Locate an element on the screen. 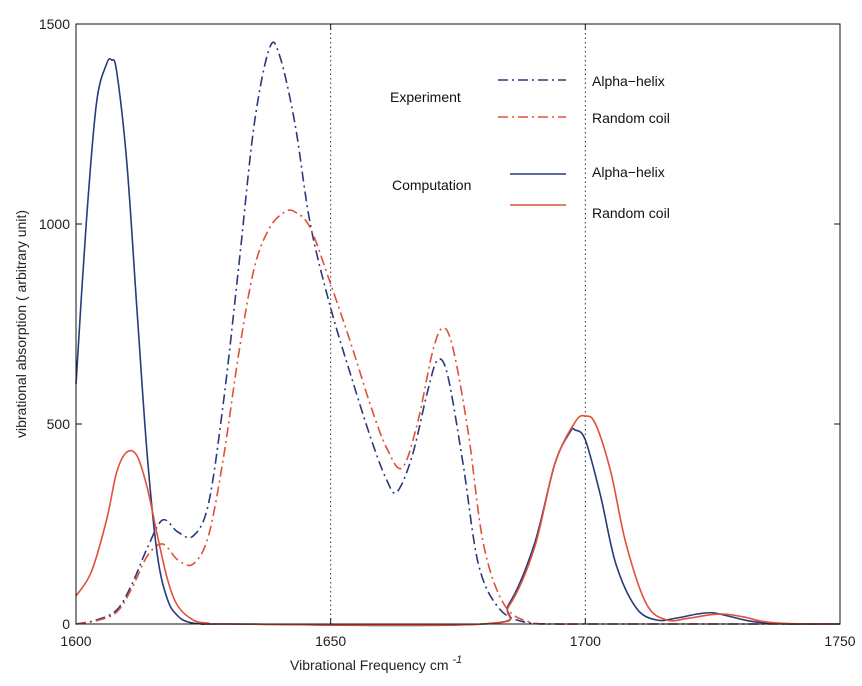 The width and height of the screenshot is (862, 686). legend-group-experiment: Experiment is located at coordinates (425, 97).